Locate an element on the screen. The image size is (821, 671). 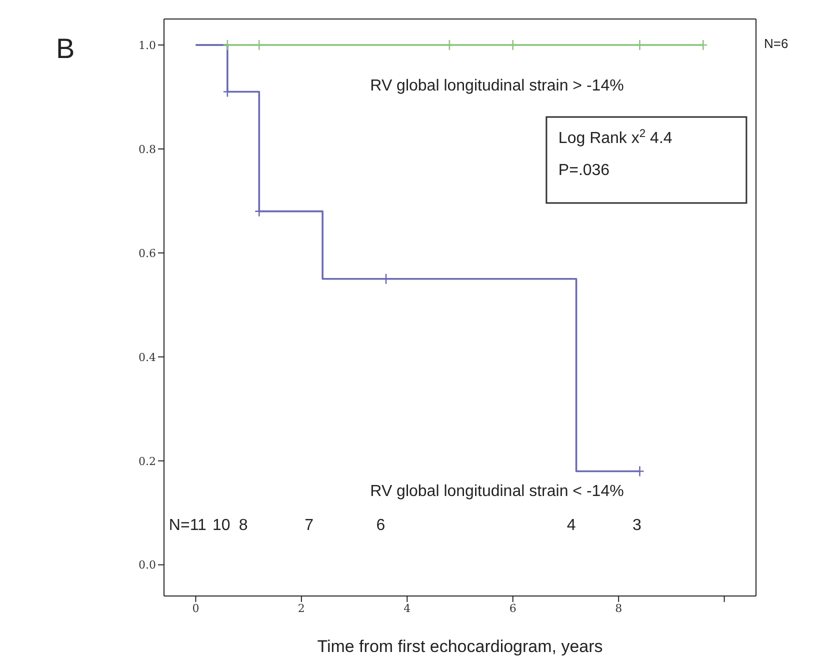
x-axis-title: Time from first echocardiogram, years is located at coordinates (460, 646).